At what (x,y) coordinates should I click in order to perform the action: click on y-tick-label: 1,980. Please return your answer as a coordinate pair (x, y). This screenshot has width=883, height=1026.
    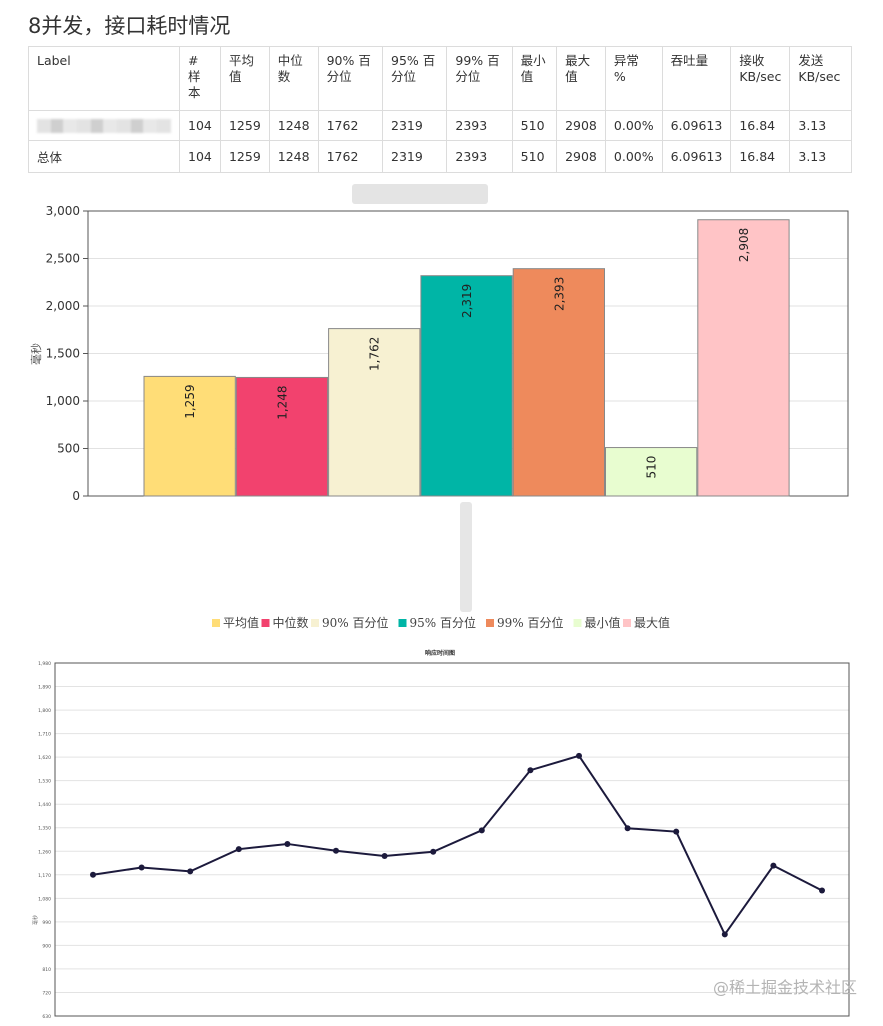
    Looking at the image, I should click on (44, 664).